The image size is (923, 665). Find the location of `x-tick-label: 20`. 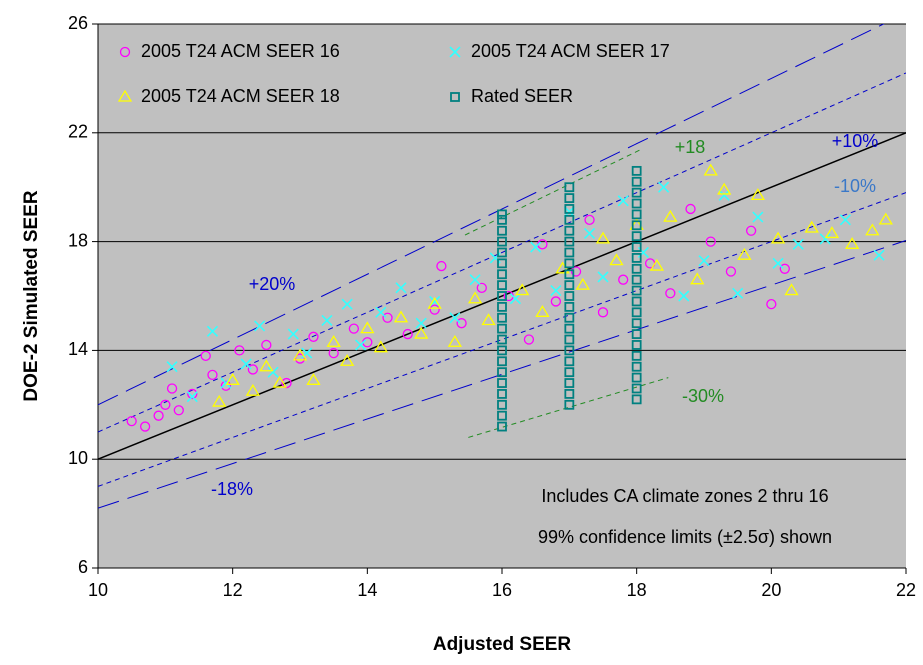

x-tick-label: 20 is located at coordinates (771, 590).